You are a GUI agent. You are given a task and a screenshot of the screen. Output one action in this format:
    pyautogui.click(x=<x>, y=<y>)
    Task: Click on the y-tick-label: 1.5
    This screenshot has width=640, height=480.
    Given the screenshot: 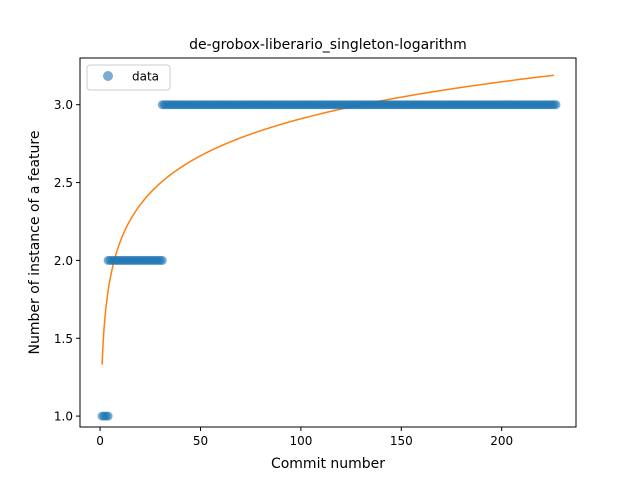 What is the action you would take?
    pyautogui.click(x=63, y=339)
    